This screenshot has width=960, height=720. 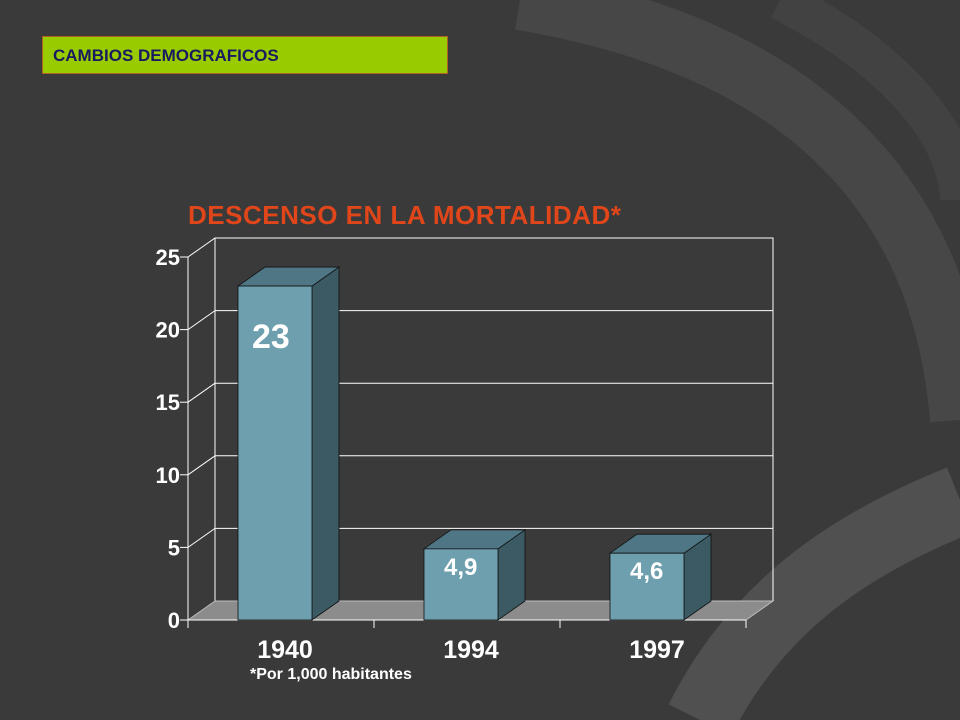 I want to click on bar-1994: 4,9, so click(x=474, y=575).